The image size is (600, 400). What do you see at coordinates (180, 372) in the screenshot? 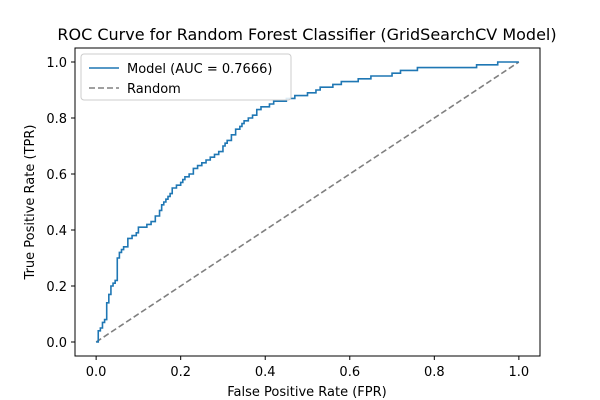
I see `x-tick-label: 0.2` at bounding box center [180, 372].